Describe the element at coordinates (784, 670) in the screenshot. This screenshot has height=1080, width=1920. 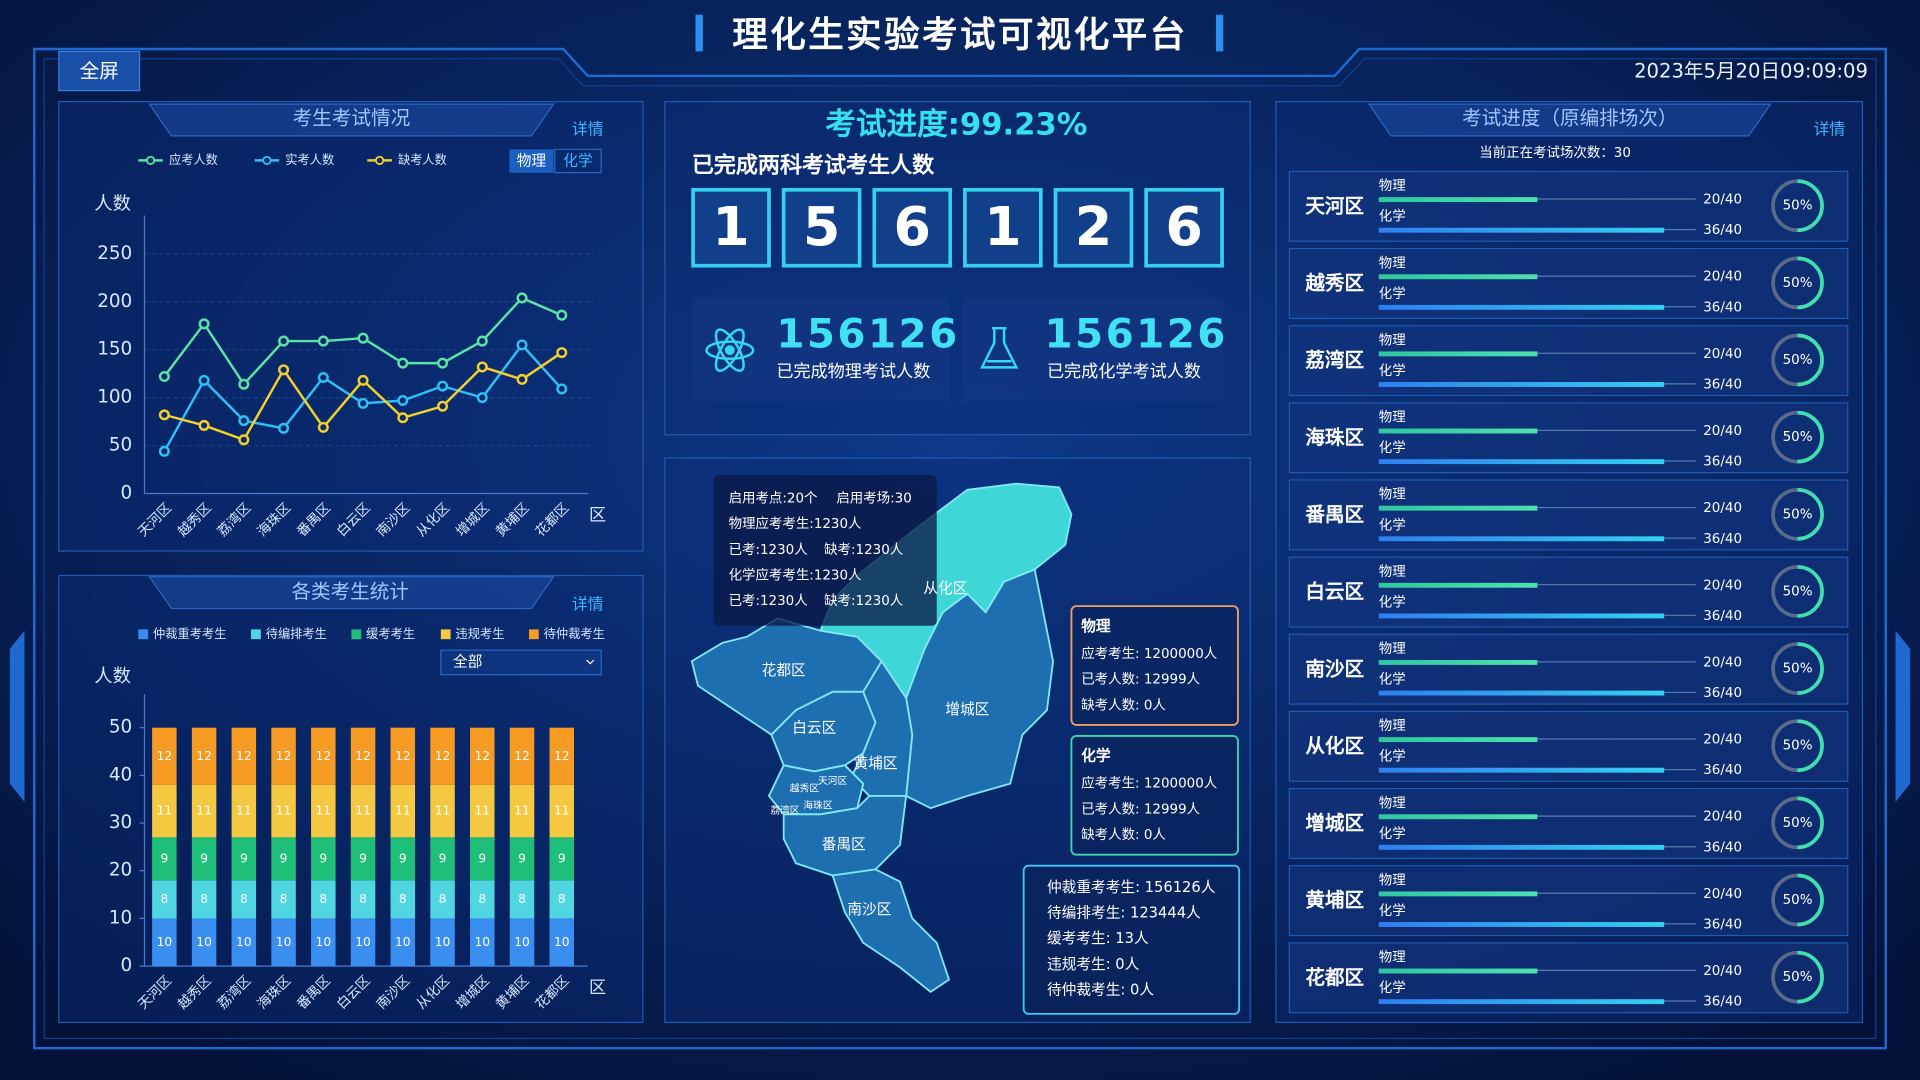
I see `district-label: 花都区` at that location.